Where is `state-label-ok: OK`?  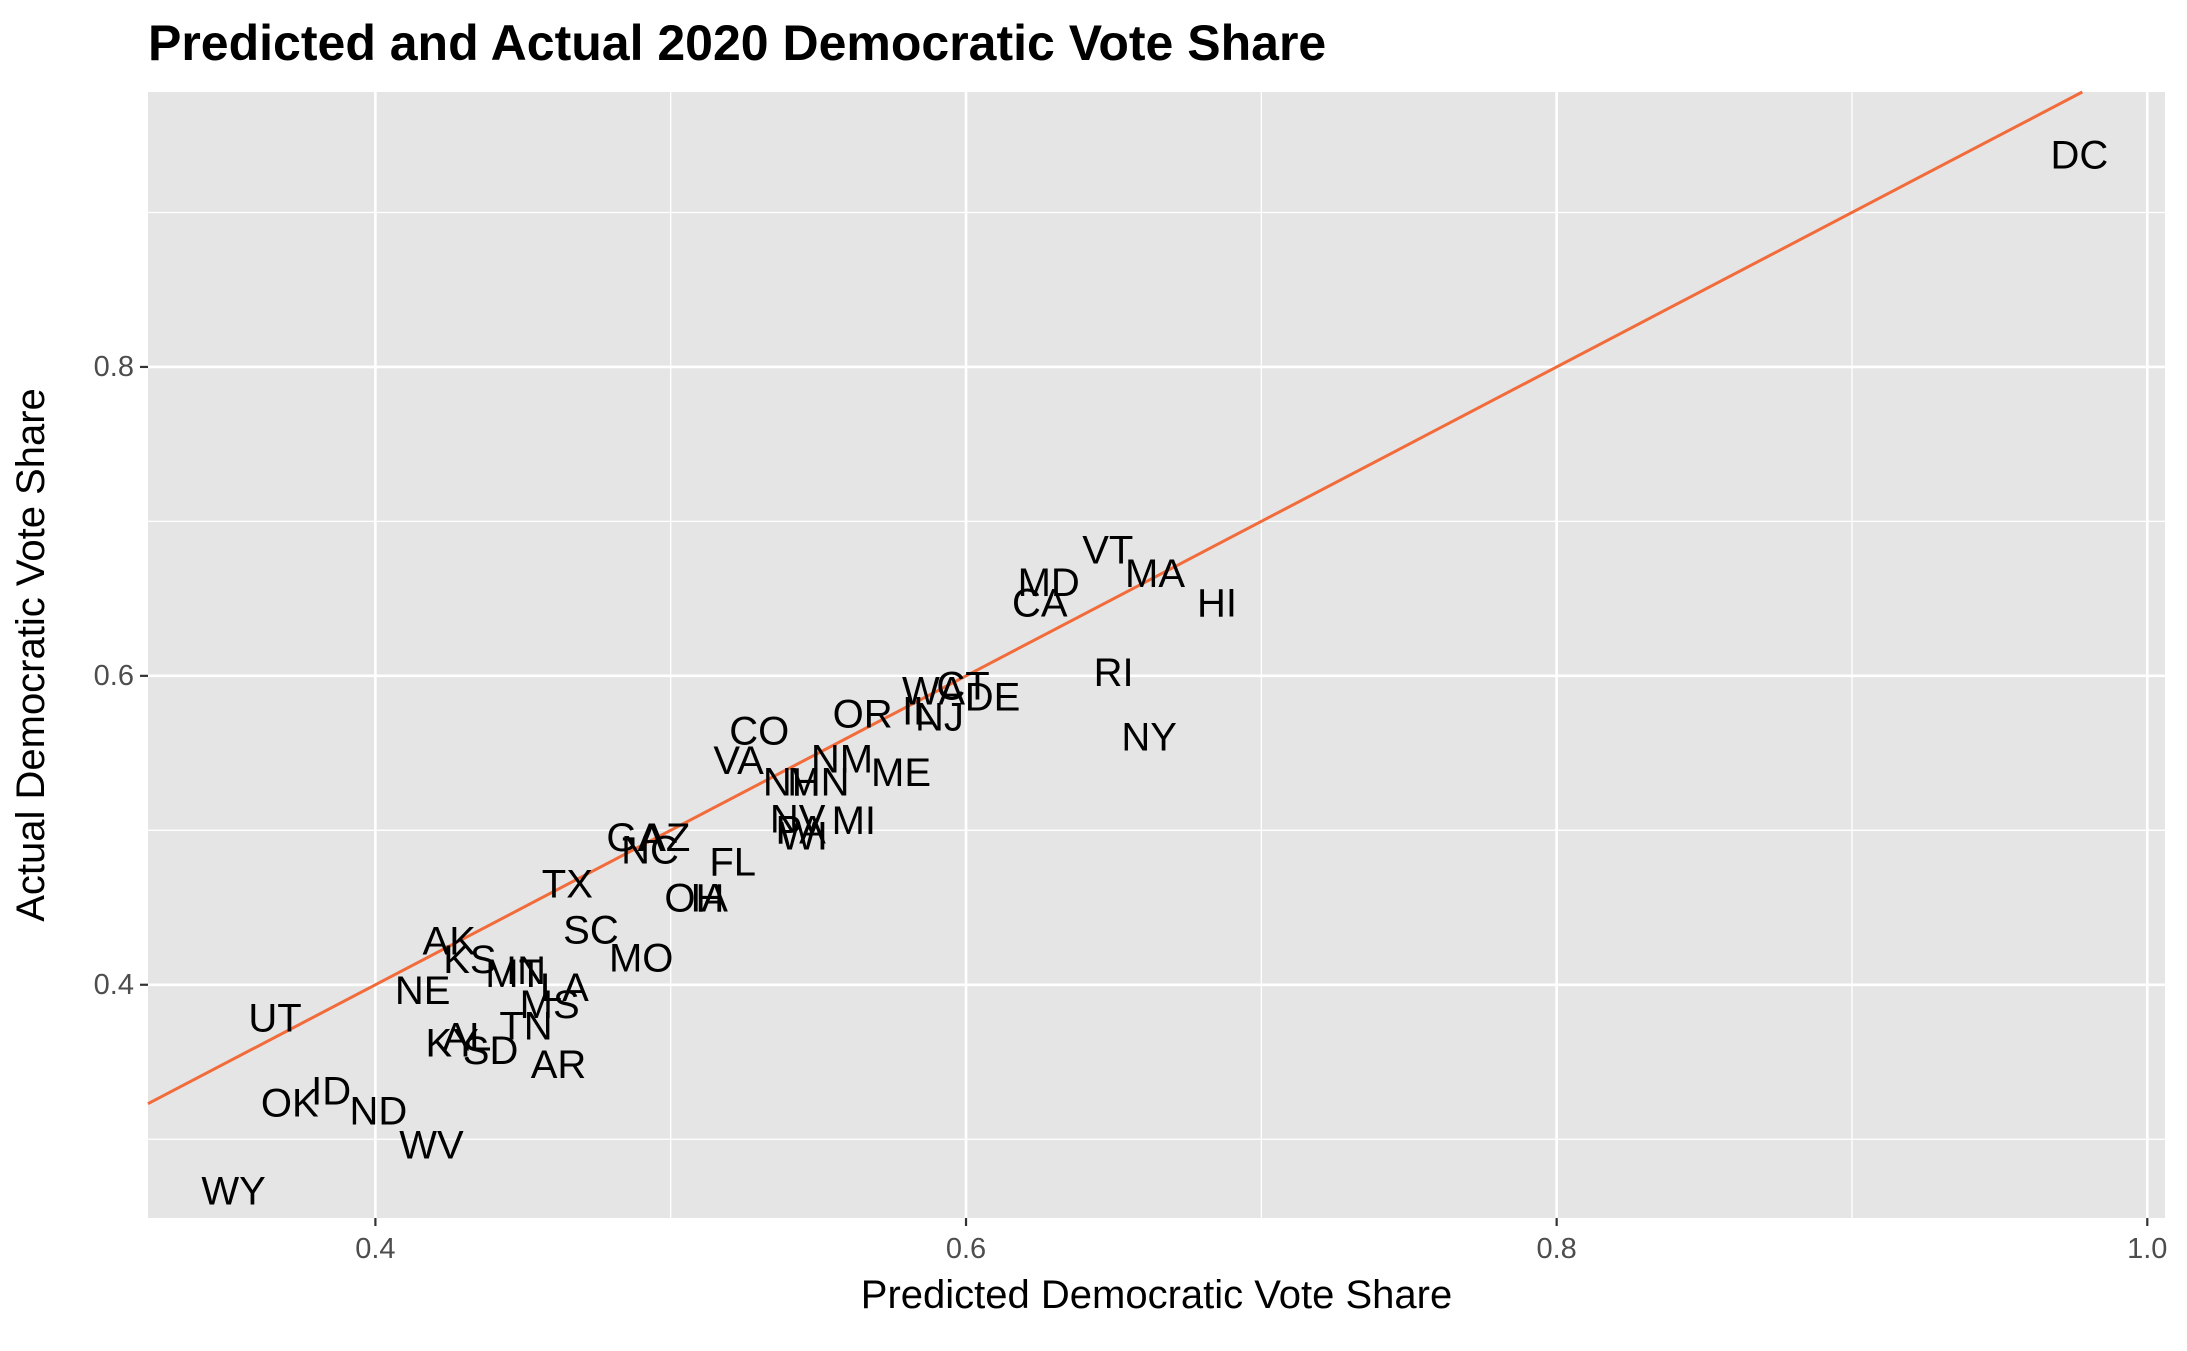
state-label-ok: OK is located at coordinates (290, 1104).